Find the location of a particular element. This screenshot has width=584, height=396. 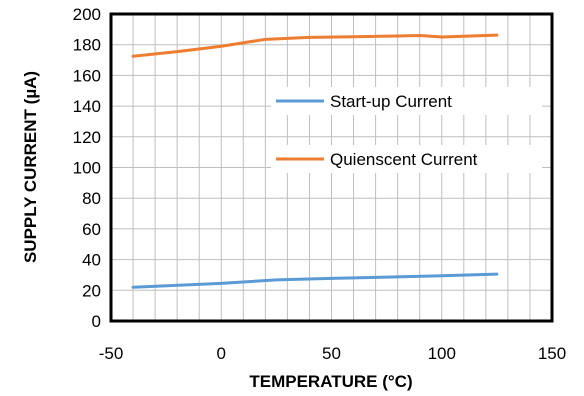

x-tick-label: 150 is located at coordinates (552, 353).